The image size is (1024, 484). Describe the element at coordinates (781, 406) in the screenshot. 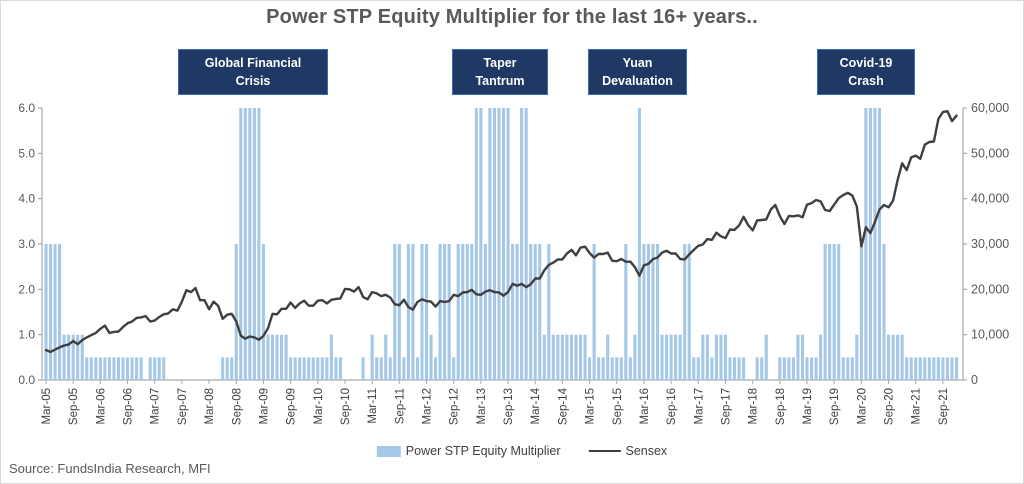

I see `svg-text: Sep-18` at that location.